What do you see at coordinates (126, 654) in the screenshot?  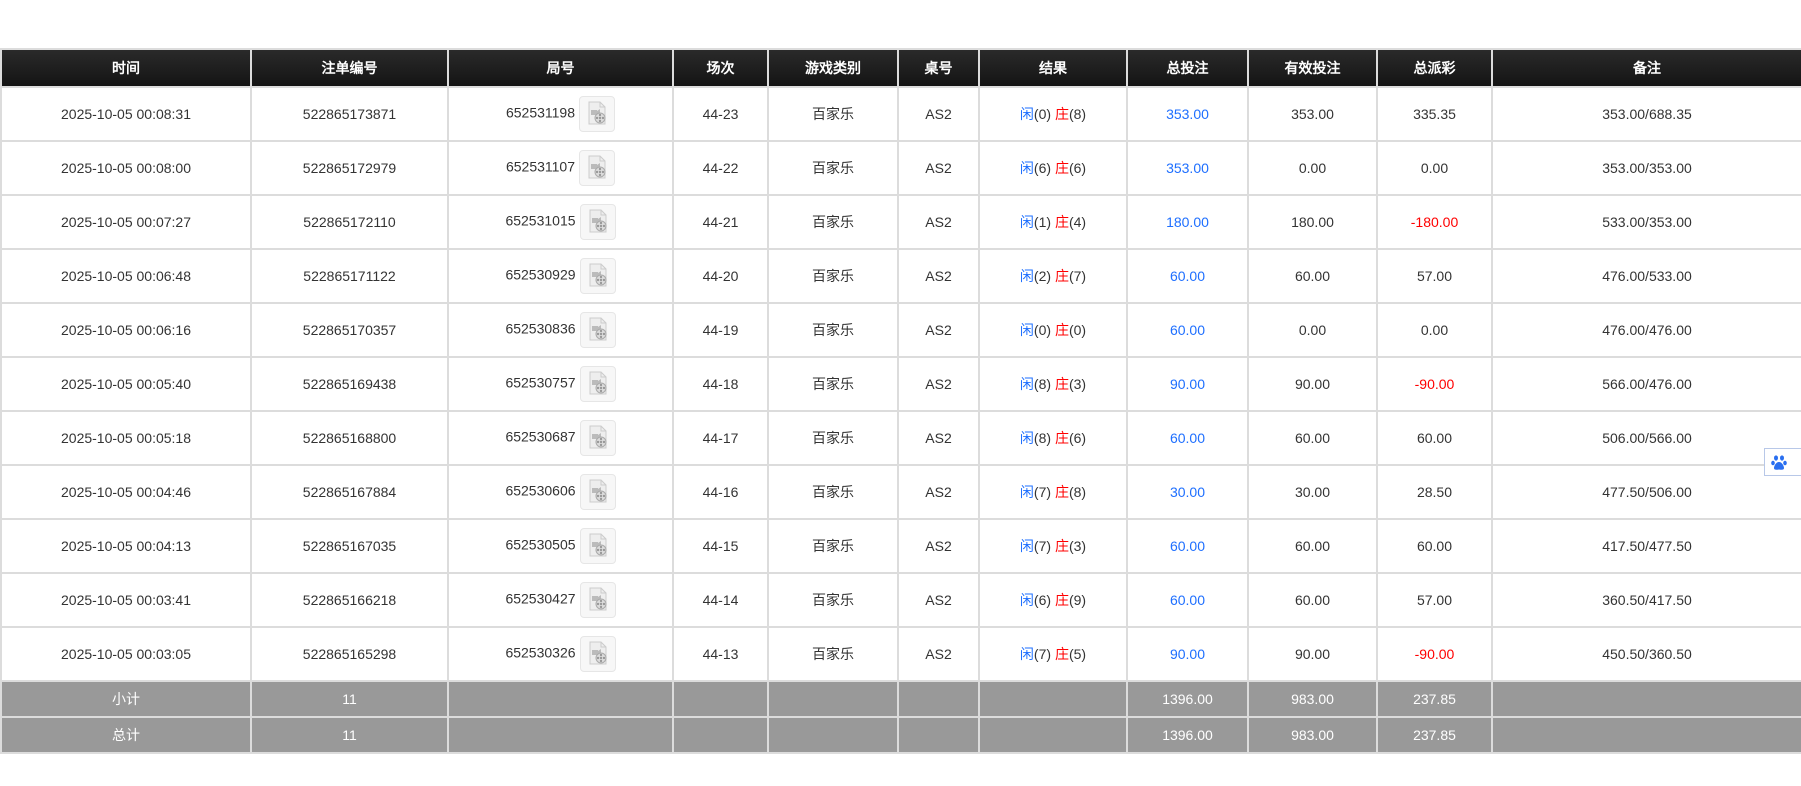 I see `time-cell: 2025-10-05 00:03:05` at bounding box center [126, 654].